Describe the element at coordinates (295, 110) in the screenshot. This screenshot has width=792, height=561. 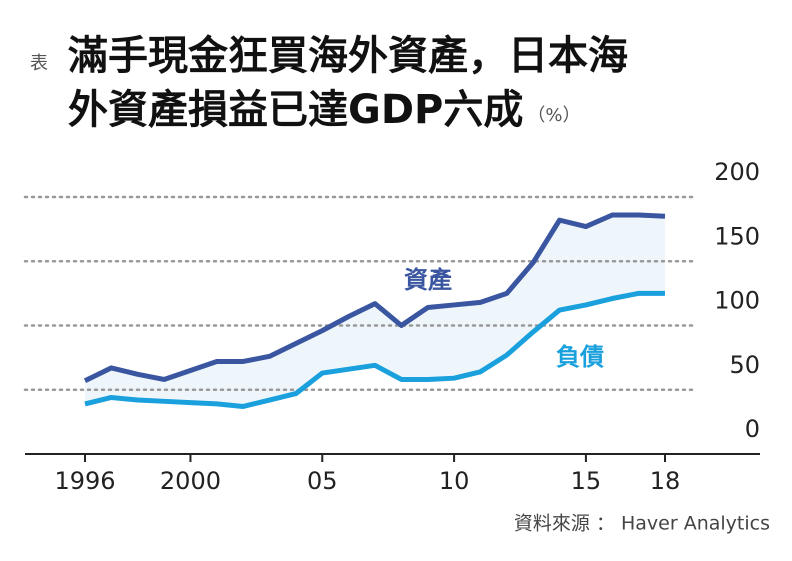
I see `chart-title: 外資產損益已達GDP六成` at that location.